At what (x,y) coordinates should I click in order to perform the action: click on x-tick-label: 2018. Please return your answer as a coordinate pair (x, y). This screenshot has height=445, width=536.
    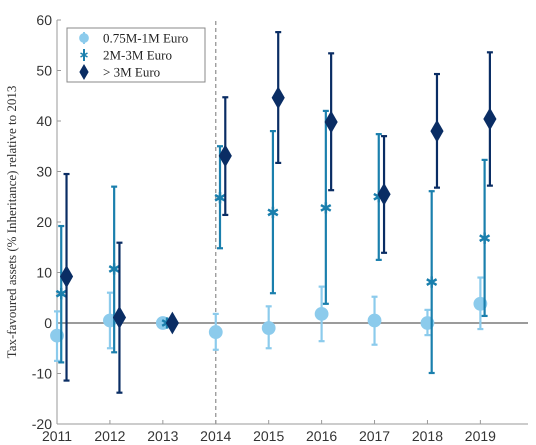
    Looking at the image, I should click on (428, 436).